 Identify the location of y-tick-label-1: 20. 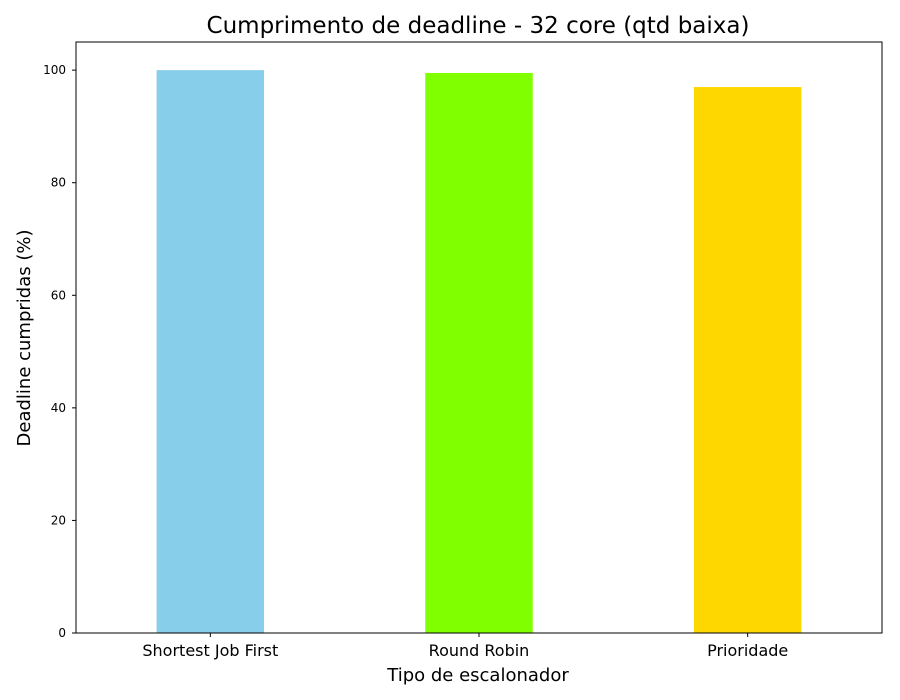
(58, 520).